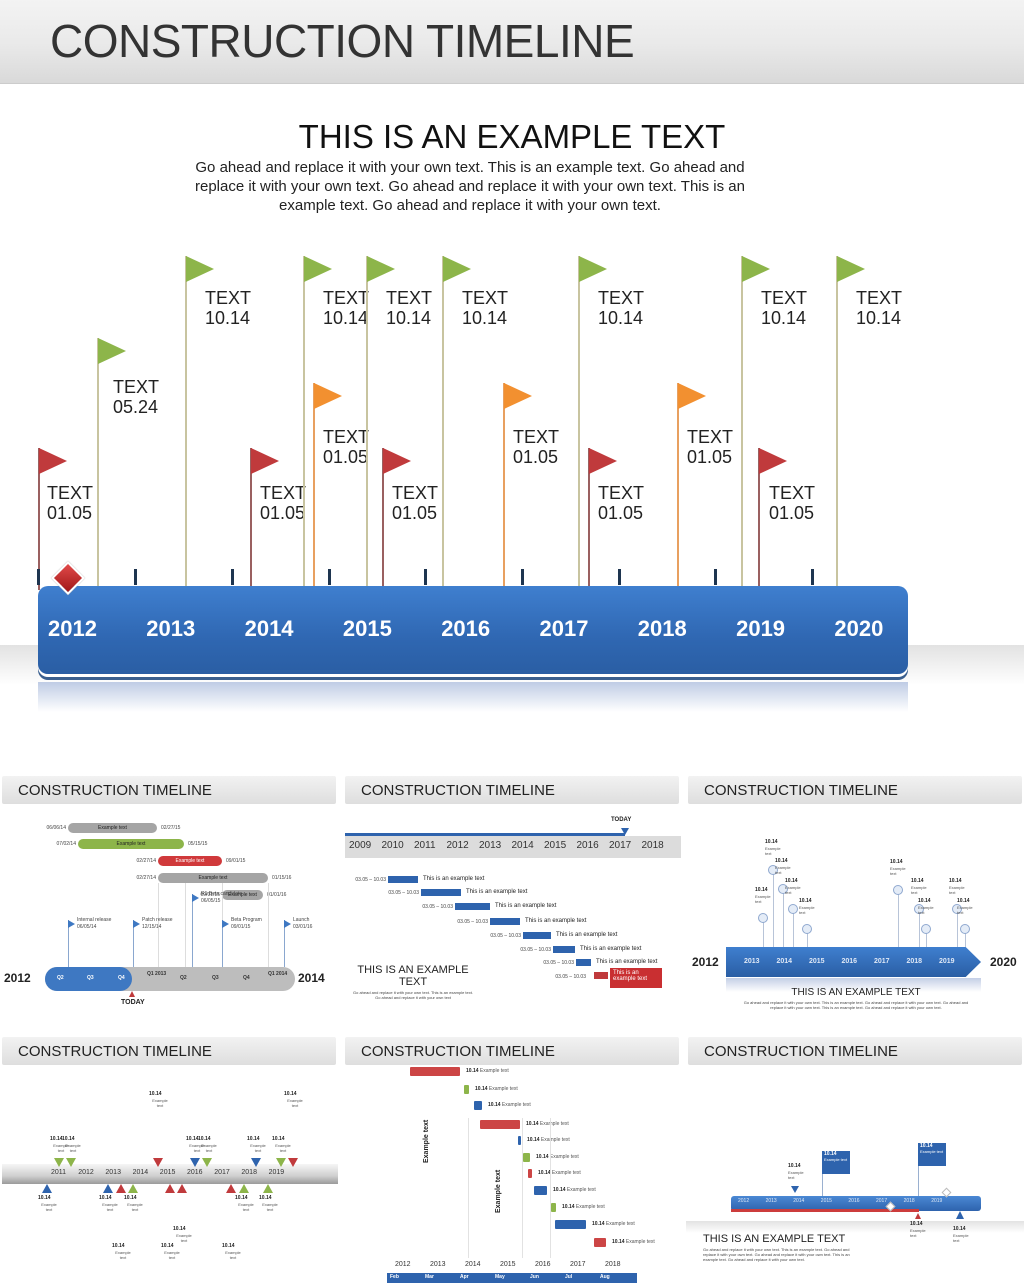 Image resolution: width=1024 pixels, height=1283 pixels. What do you see at coordinates (94, 920) in the screenshot?
I see `milestone-label: Internal release` at bounding box center [94, 920].